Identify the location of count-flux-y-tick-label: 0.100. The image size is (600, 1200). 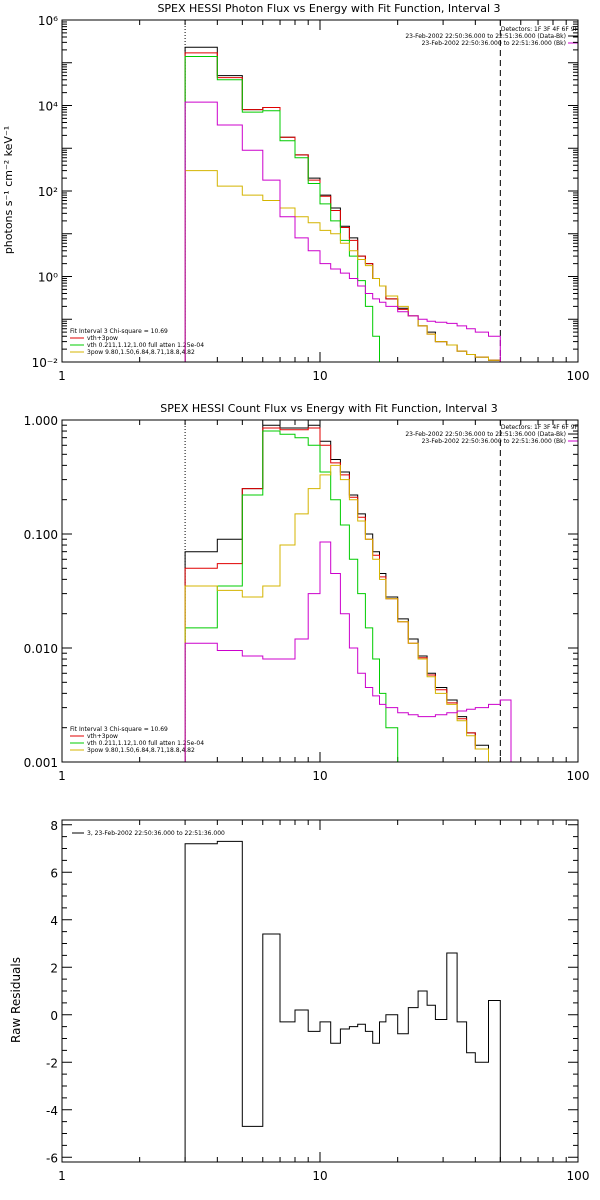
(41, 535).